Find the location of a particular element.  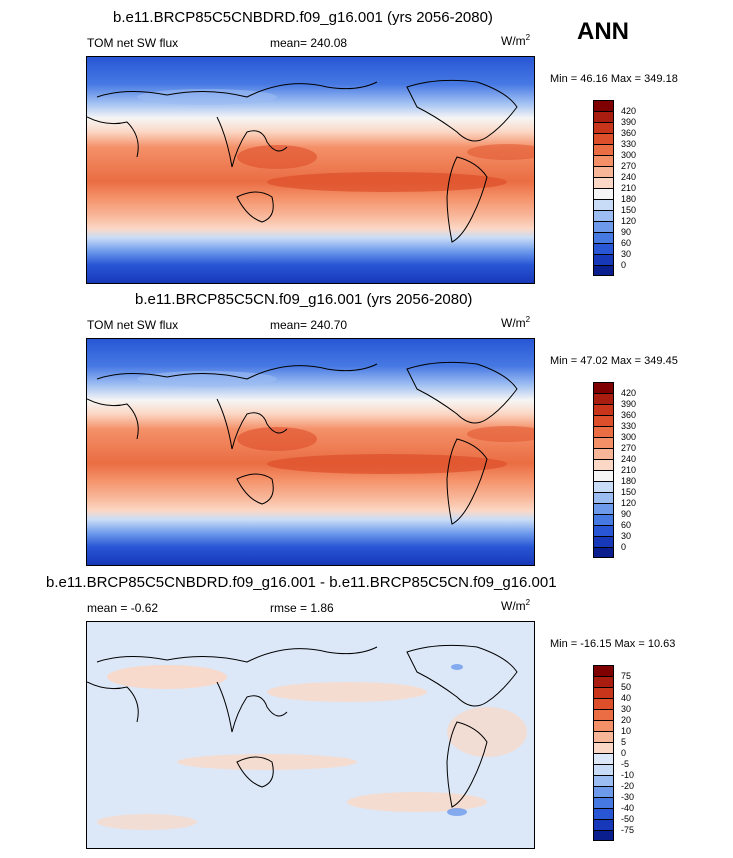

colorbar-label: 390 is located at coordinates (629, 404).